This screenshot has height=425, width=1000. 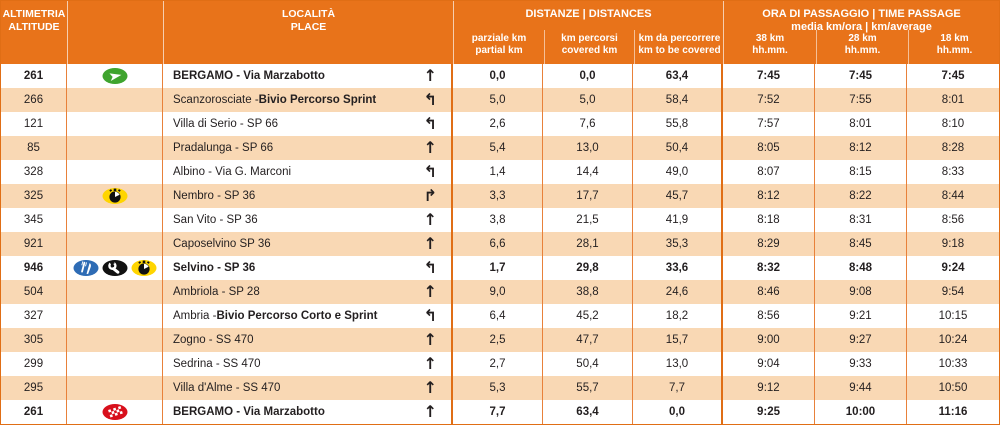 What do you see at coordinates (34, 292) in the screenshot?
I see `altitude-value: 504` at bounding box center [34, 292].